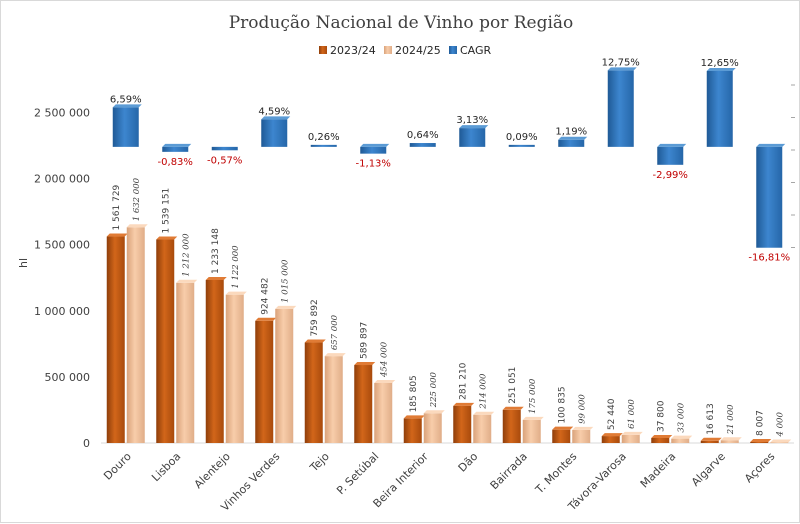 This screenshot has height=524, width=800. I want to click on data-label-2023-24: 37 800, so click(661, 416).